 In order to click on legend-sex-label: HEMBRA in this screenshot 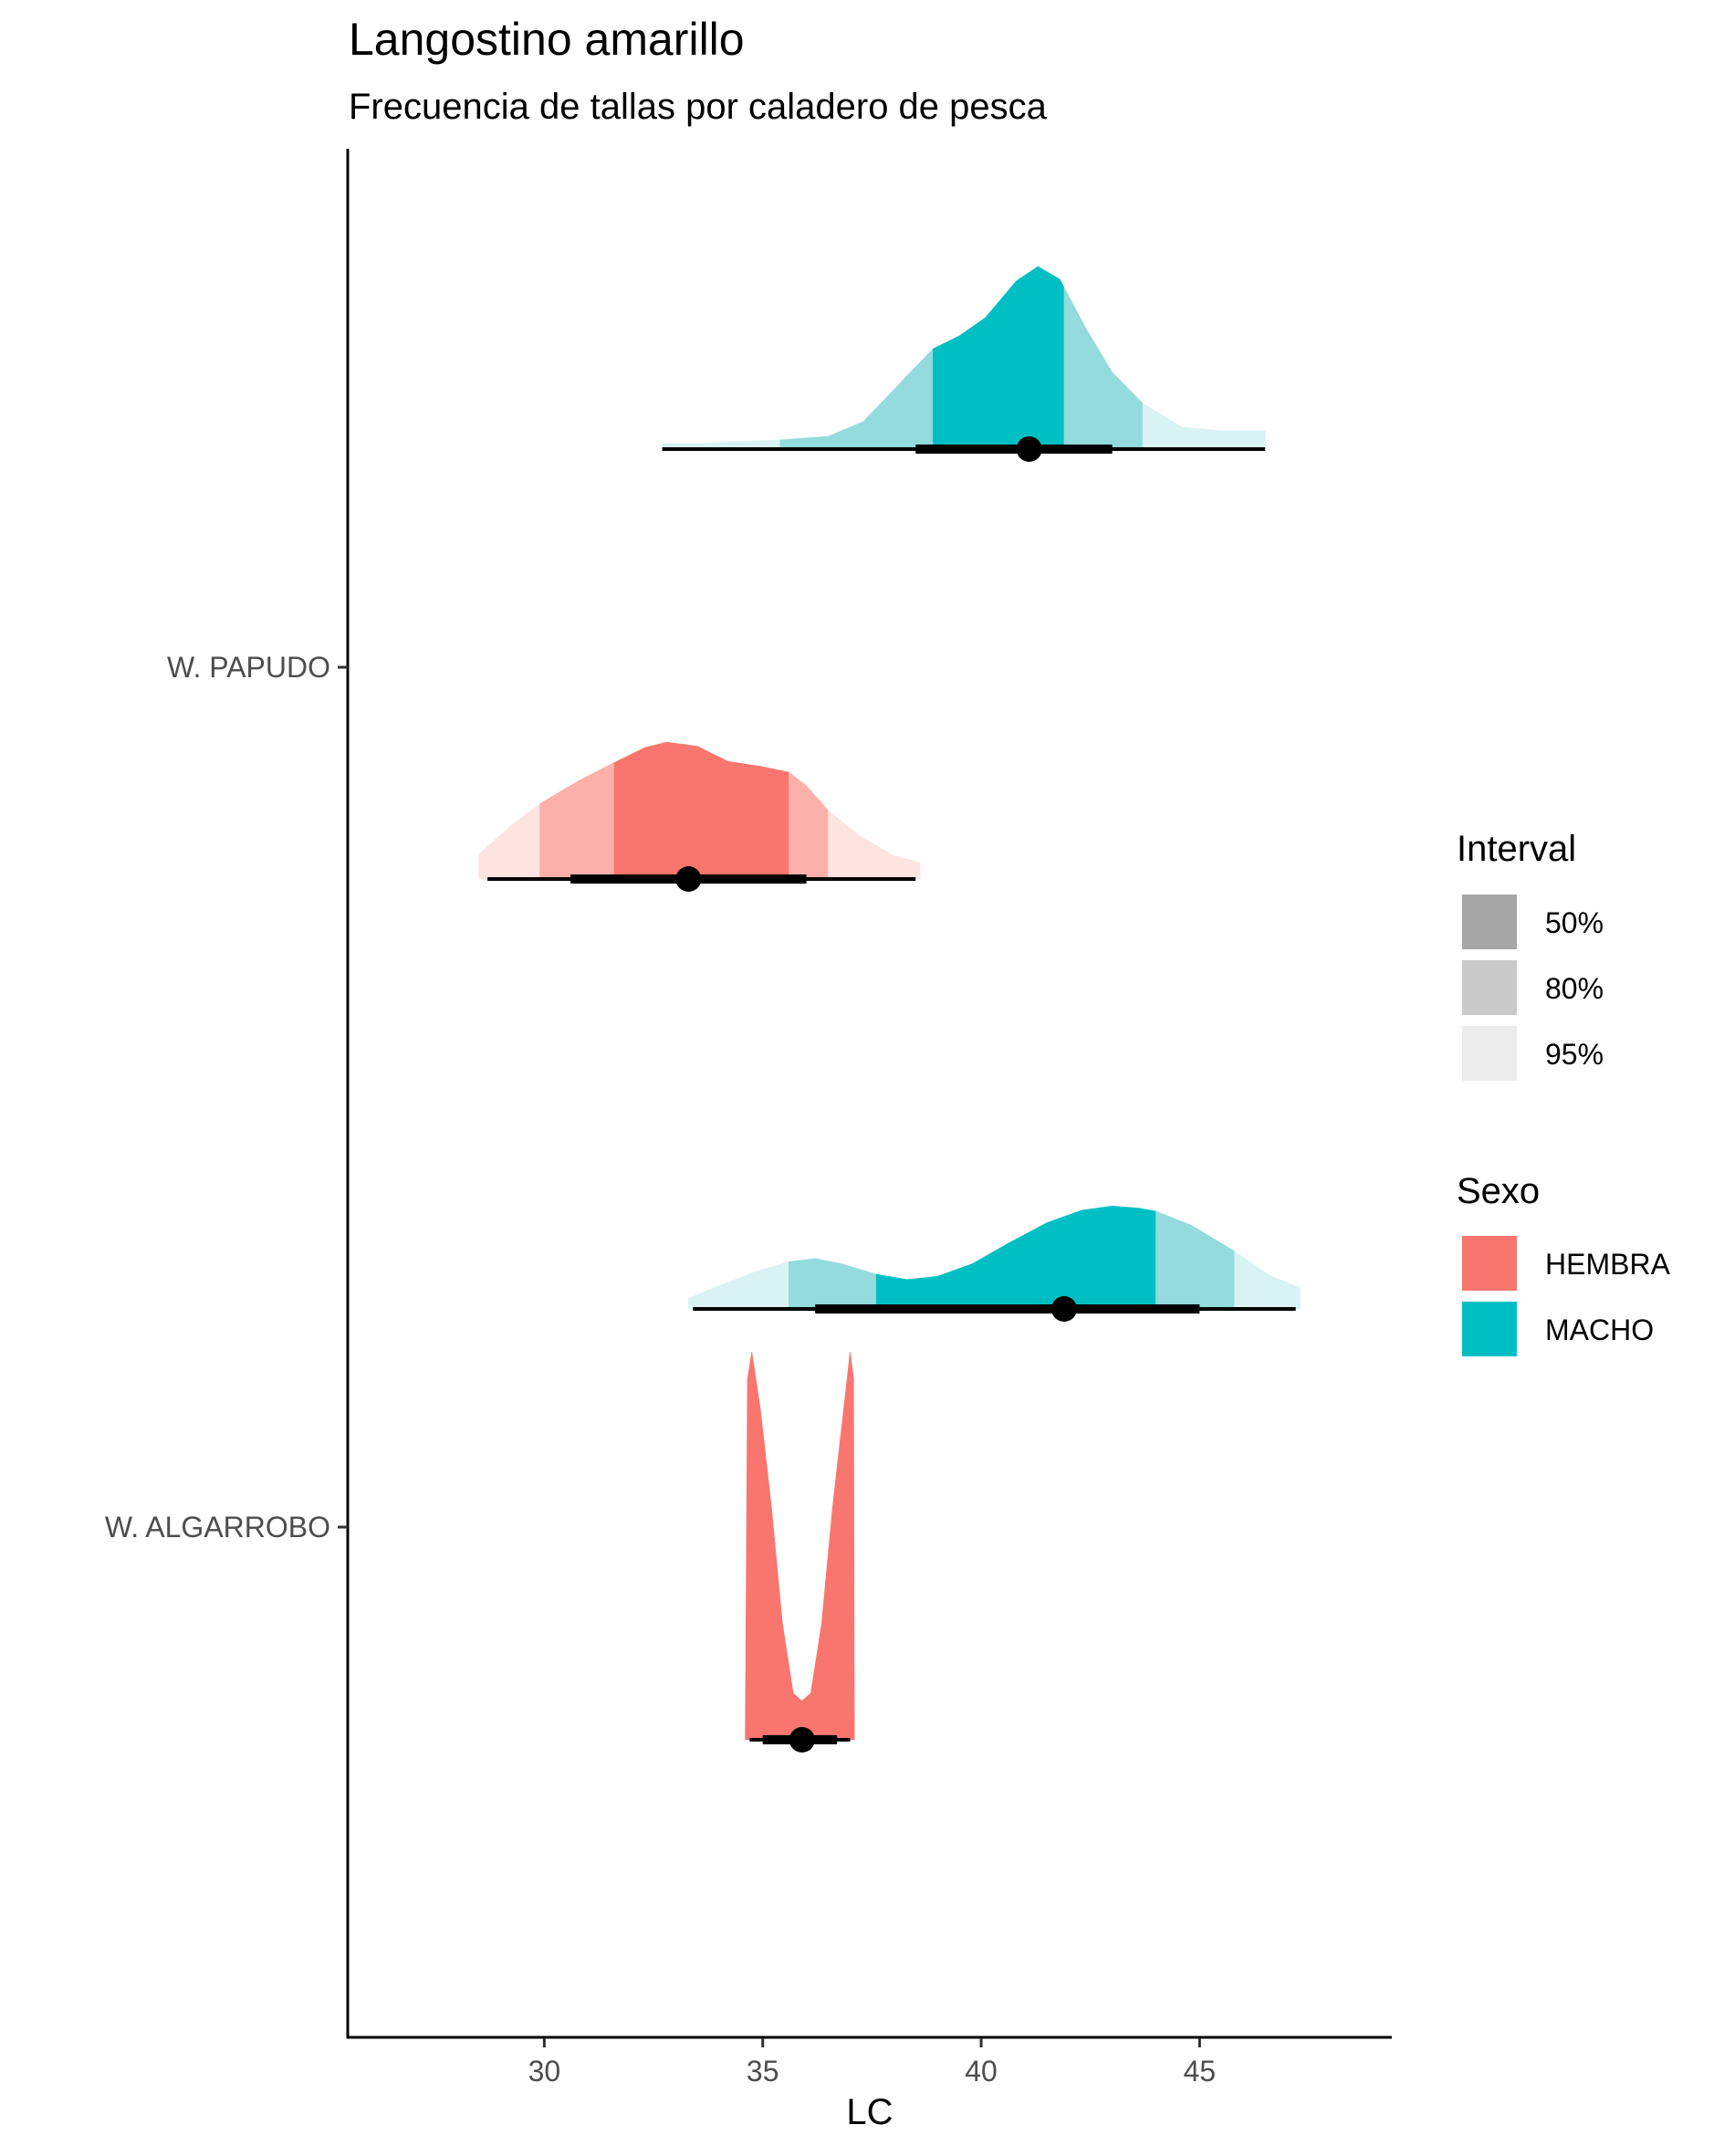, I will do `click(1608, 1264)`.